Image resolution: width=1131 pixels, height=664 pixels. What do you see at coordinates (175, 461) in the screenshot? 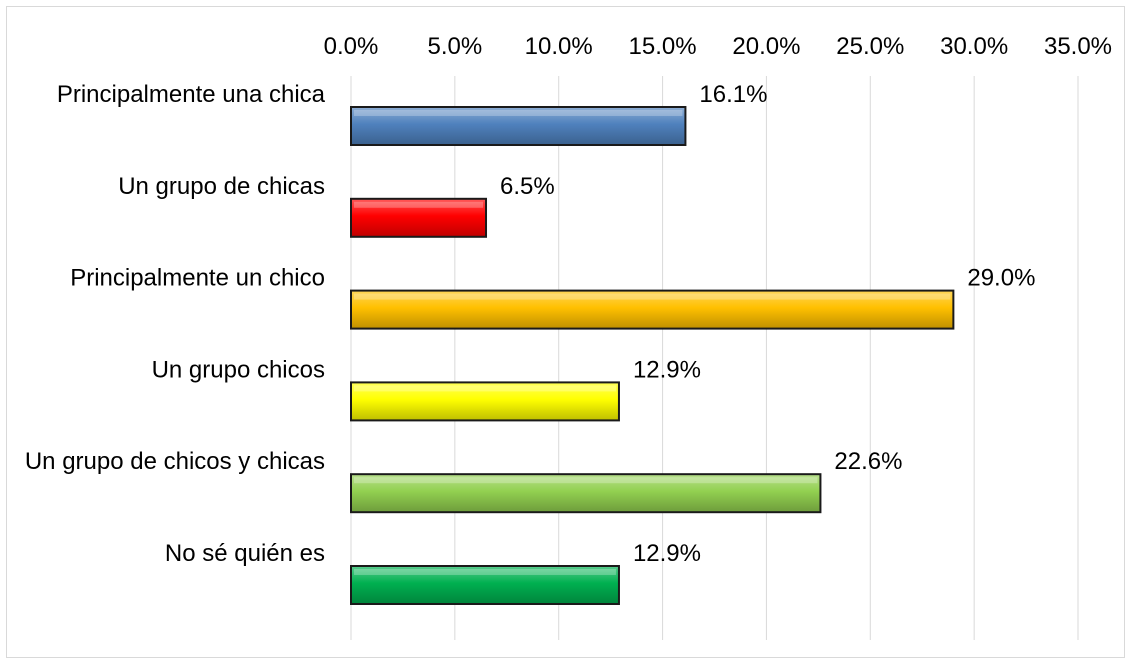
I see `category-label: Un grupo de chicos y chicas` at bounding box center [175, 461].